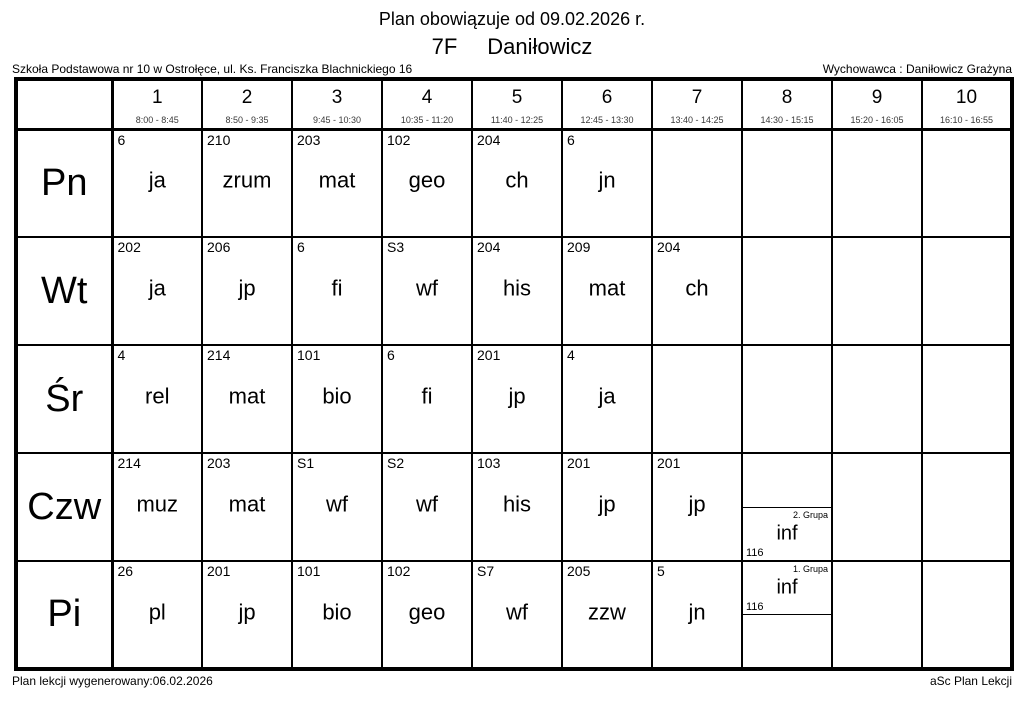 This screenshot has height=711, width=1024. I want to click on lesson-cell: 5 jn, so click(697, 615).